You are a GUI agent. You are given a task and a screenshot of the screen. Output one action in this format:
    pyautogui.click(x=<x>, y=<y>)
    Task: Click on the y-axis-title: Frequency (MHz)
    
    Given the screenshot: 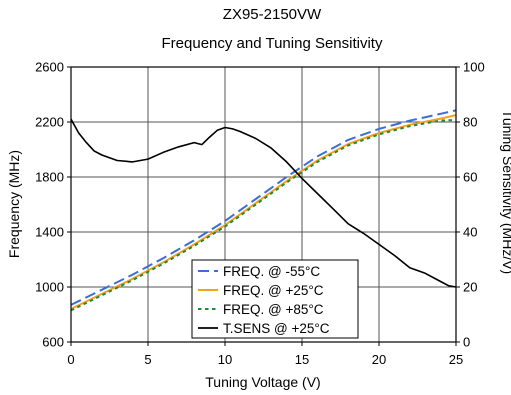 What is the action you would take?
    pyautogui.click(x=14, y=204)
    